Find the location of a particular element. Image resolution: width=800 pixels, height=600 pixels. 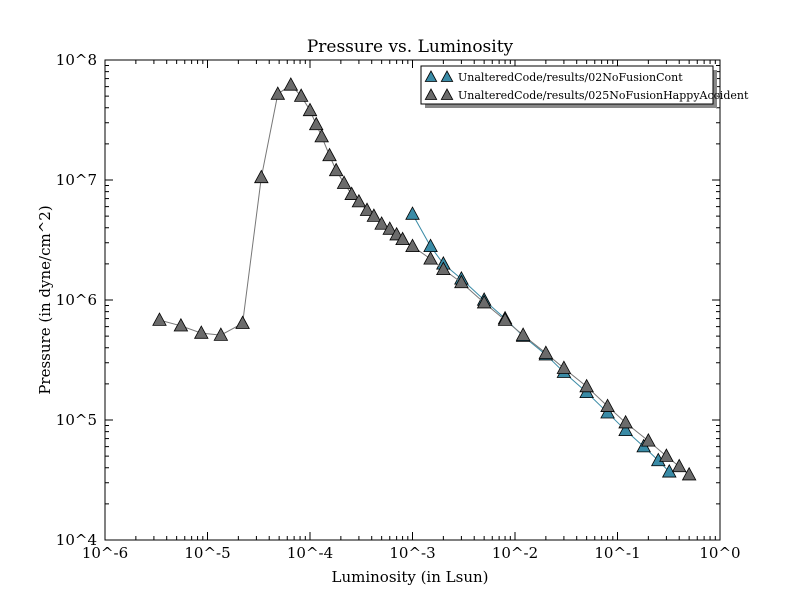

y-tick-label: 10^6 is located at coordinates (76, 300).